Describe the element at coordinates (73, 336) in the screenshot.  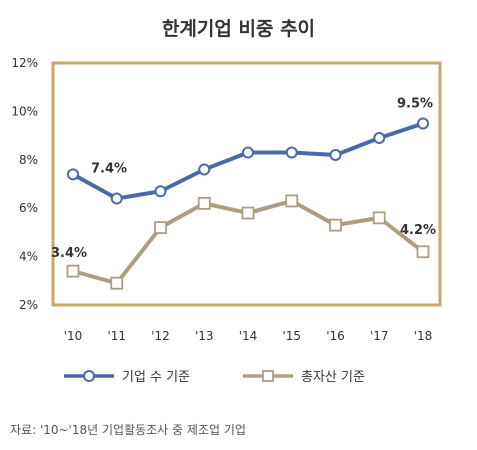
I see `x-tick-label: '10` at that location.